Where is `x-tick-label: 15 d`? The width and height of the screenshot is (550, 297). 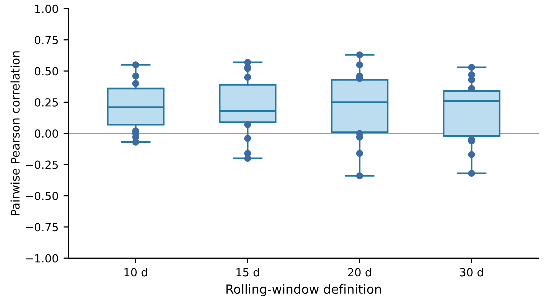 x-tick-label: 15 d is located at coordinates (248, 272).